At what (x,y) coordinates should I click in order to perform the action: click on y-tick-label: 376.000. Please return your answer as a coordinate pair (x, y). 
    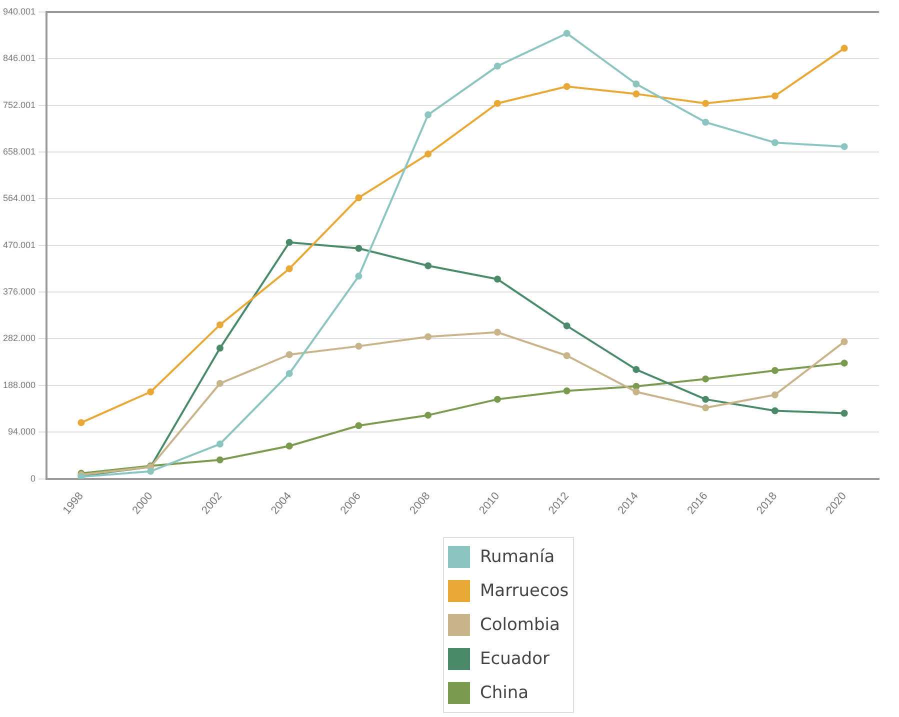
    Looking at the image, I should click on (19, 291).